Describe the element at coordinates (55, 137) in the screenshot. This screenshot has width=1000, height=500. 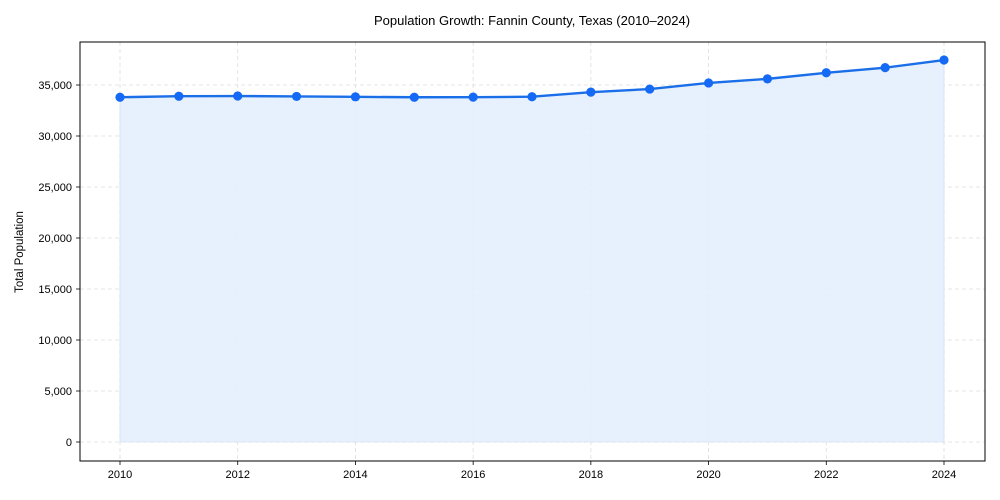
I see `y-tick-label: 30,000` at that location.